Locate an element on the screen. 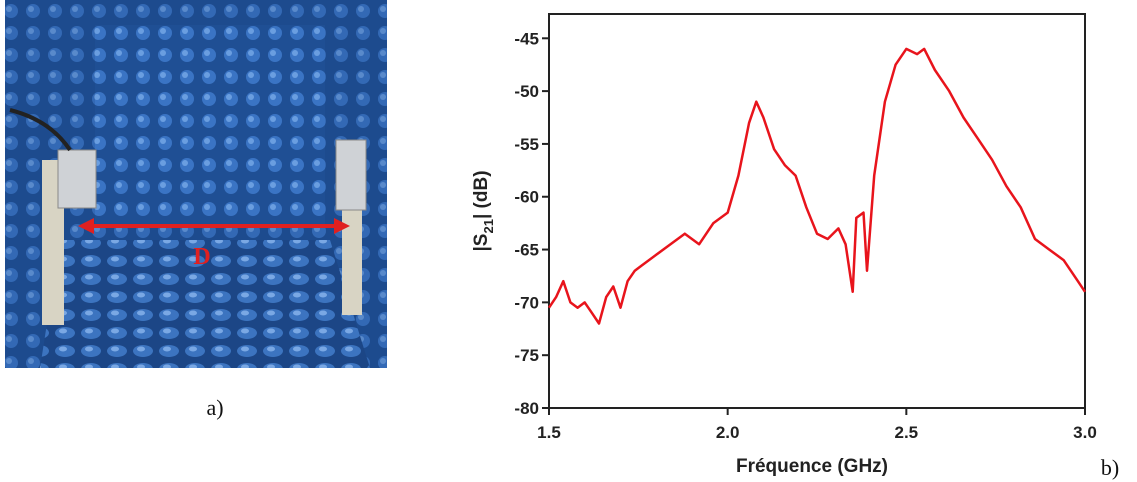 This screenshot has width=1137, height=482. panel-label: a) is located at coordinates (214, 407).